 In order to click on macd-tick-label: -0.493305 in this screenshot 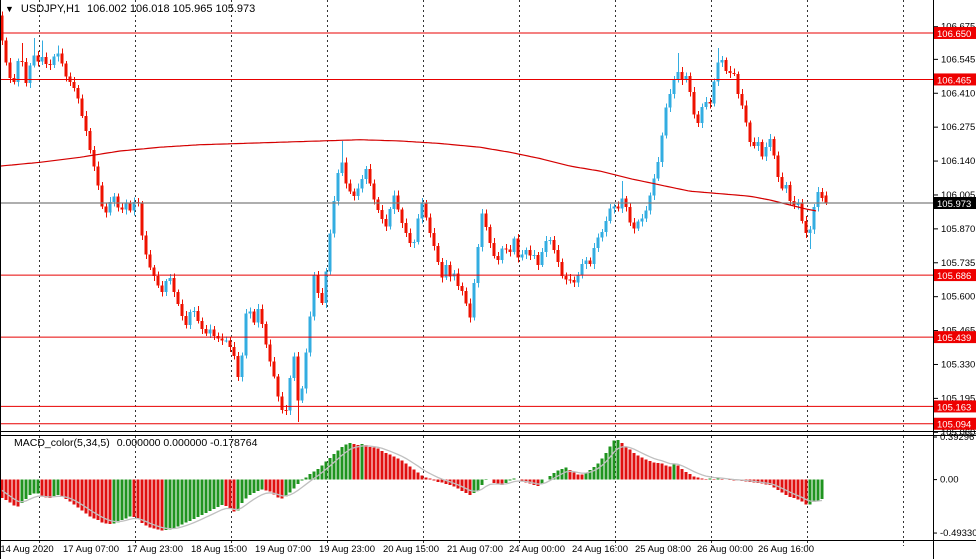, I will do `click(958, 533)`.